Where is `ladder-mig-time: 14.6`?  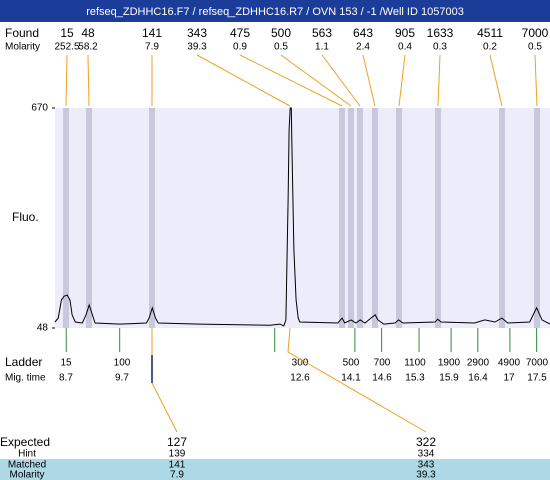
ladder-mig-time: 14.6 is located at coordinates (382, 378).